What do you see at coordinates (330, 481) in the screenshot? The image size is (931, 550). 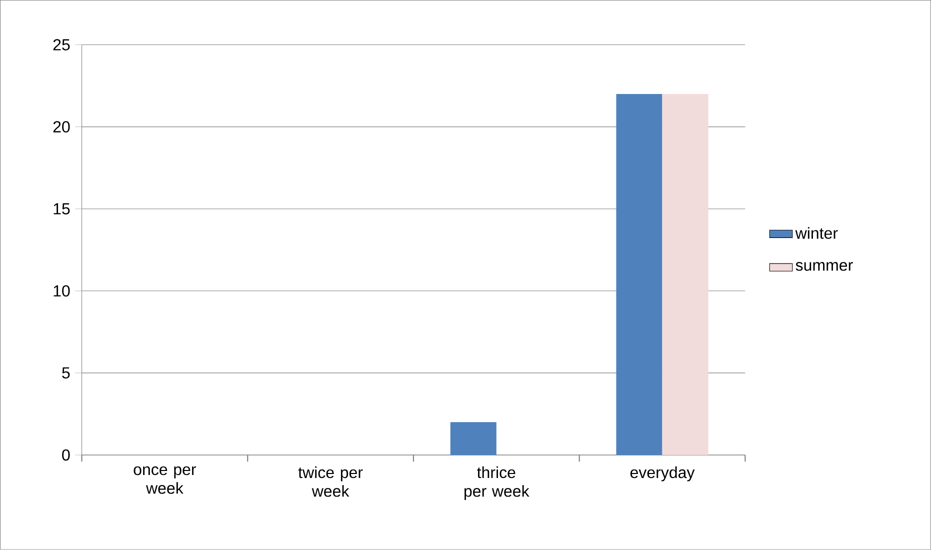 I see `x-tick-label: twice per week` at bounding box center [330, 481].